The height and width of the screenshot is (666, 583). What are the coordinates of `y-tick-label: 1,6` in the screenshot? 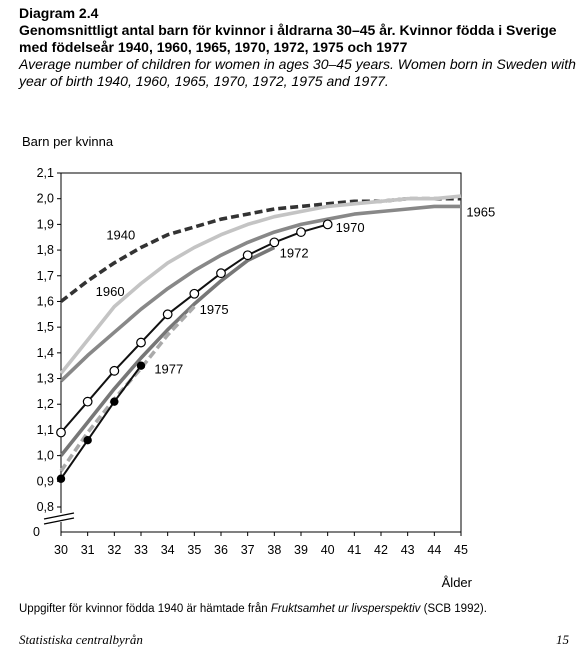 It's located at (45, 301).